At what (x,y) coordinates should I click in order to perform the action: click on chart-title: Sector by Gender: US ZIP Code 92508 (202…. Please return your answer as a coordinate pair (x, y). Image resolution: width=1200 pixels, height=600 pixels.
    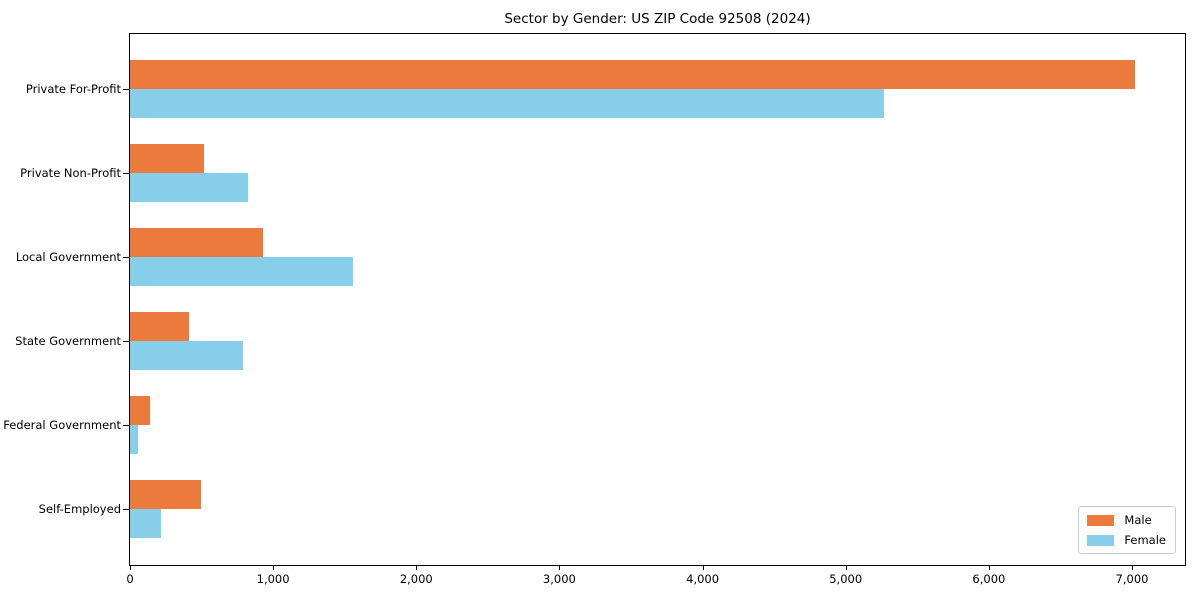
    Looking at the image, I should click on (657, 19).